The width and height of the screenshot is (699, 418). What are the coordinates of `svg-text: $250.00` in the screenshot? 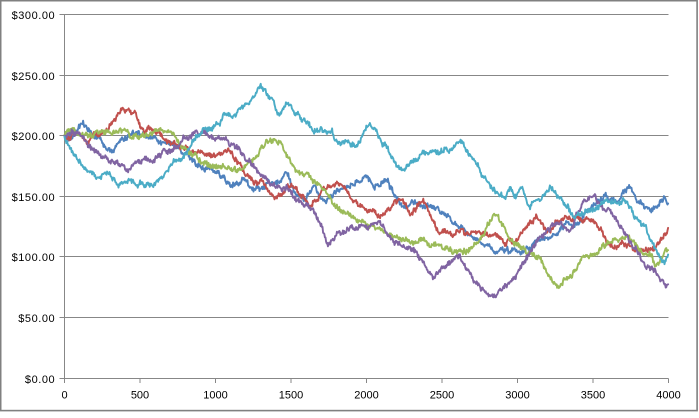 It's located at (34, 77).